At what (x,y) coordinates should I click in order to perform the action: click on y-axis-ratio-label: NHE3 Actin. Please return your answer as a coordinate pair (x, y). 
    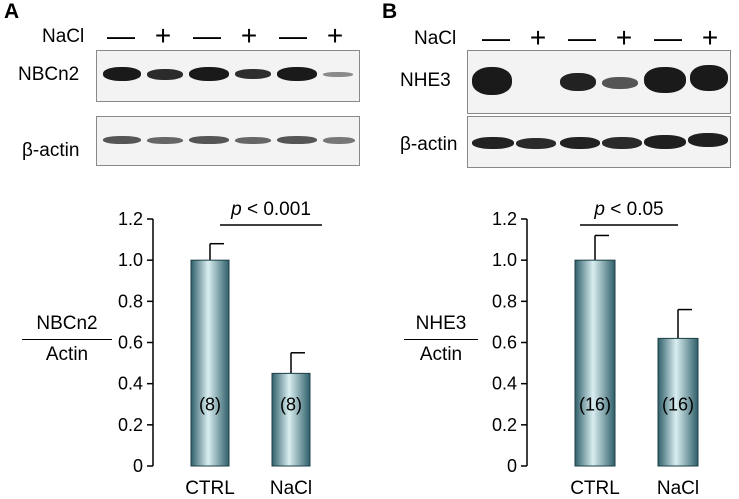
    Looking at the image, I should click on (441, 339).